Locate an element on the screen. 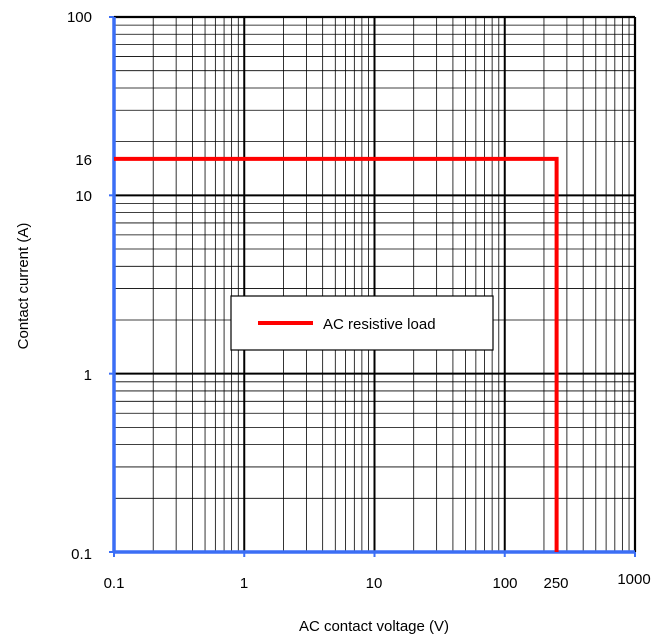  legend: AC resistive load is located at coordinates (362, 323).